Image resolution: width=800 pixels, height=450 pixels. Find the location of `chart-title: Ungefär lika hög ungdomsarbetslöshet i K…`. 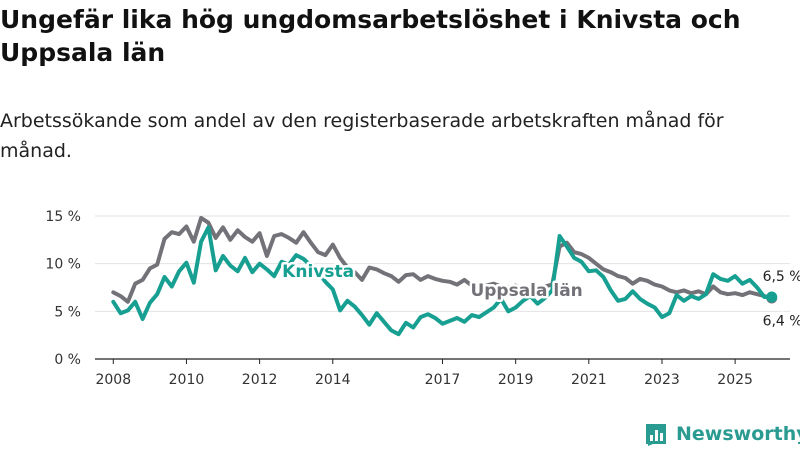

chart-title: Ungefär lika hög ungdomsarbetslöshet i K… is located at coordinates (370, 36).